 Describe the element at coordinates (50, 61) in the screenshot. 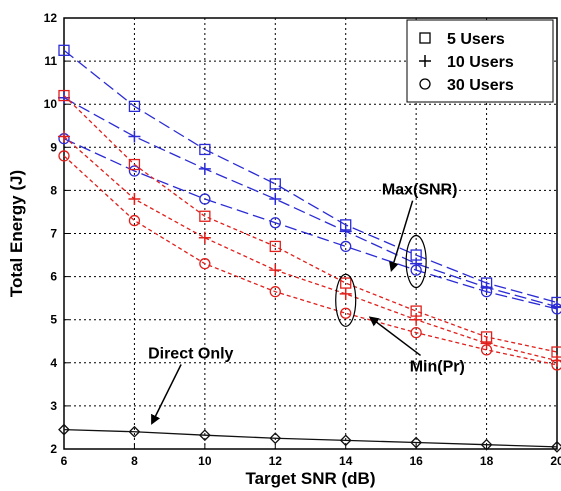

I see `y-tick-label: 11` at that location.